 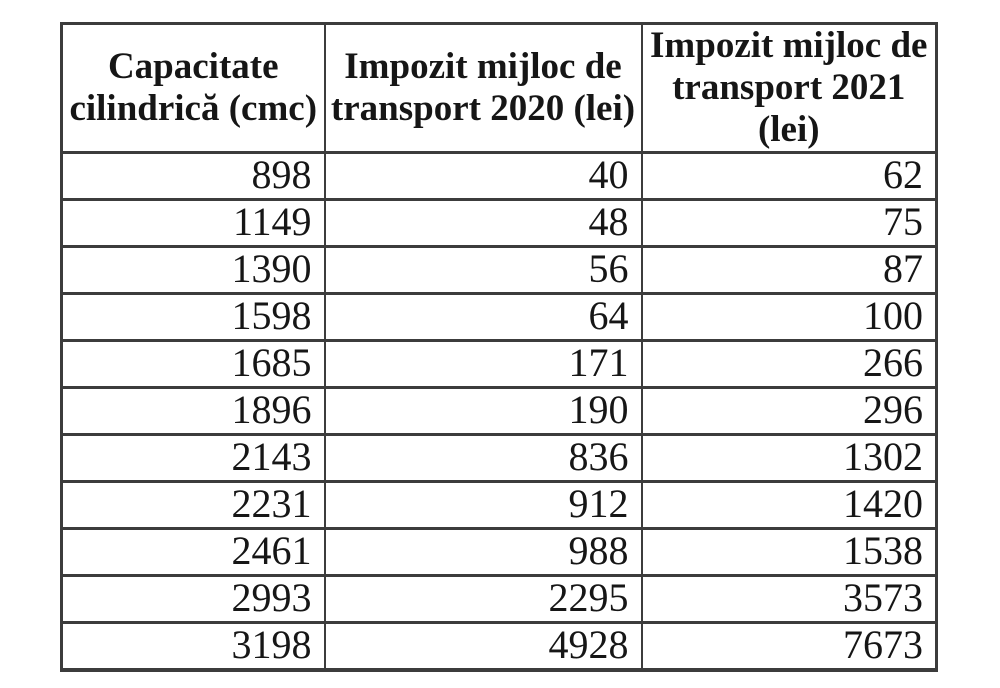 I want to click on table-row: 2461 988 1538, so click(x=499, y=552).